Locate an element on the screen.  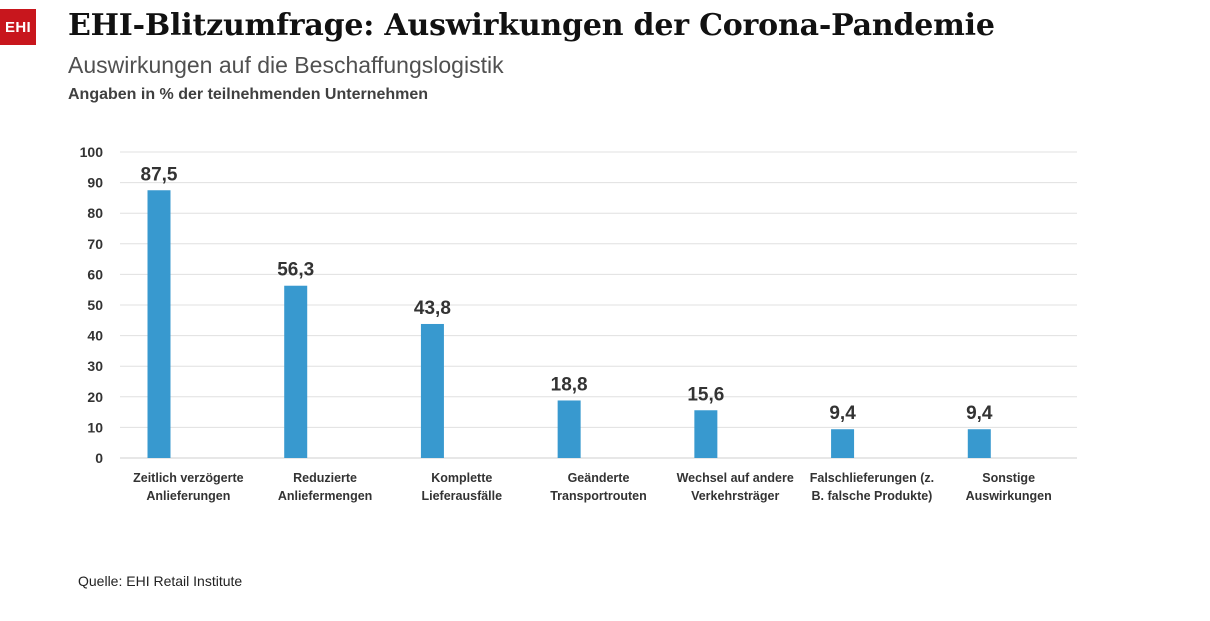
y-tick-label: 10 is located at coordinates (95, 427).